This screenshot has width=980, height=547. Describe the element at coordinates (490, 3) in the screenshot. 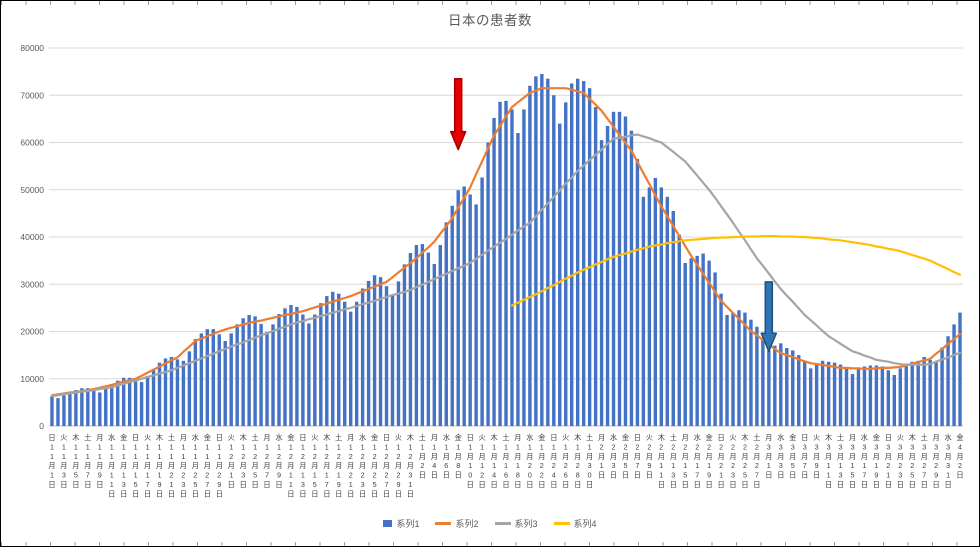

I see `spreadsheet-column-ticks-top` at that location.